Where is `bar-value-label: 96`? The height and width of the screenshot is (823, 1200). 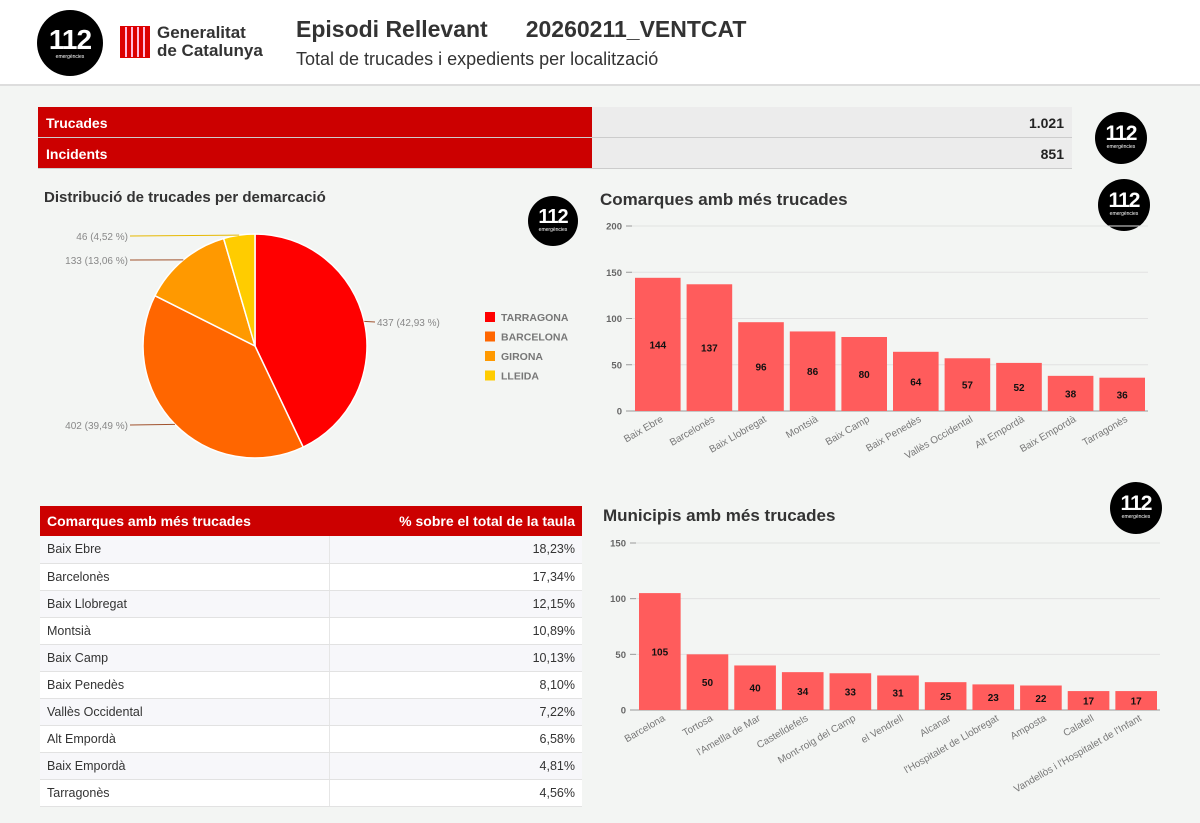
bar-value-label: 96 is located at coordinates (761, 368).